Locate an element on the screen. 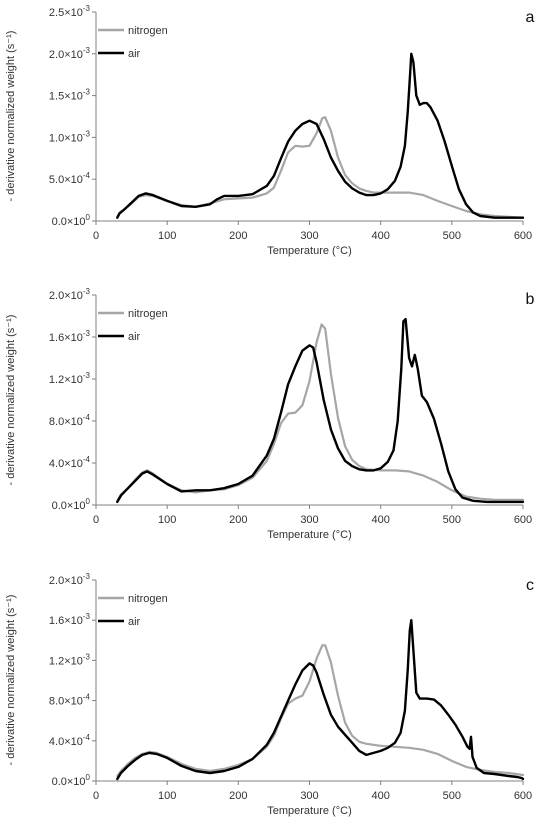  panel-letter: b is located at coordinates (530, 299).